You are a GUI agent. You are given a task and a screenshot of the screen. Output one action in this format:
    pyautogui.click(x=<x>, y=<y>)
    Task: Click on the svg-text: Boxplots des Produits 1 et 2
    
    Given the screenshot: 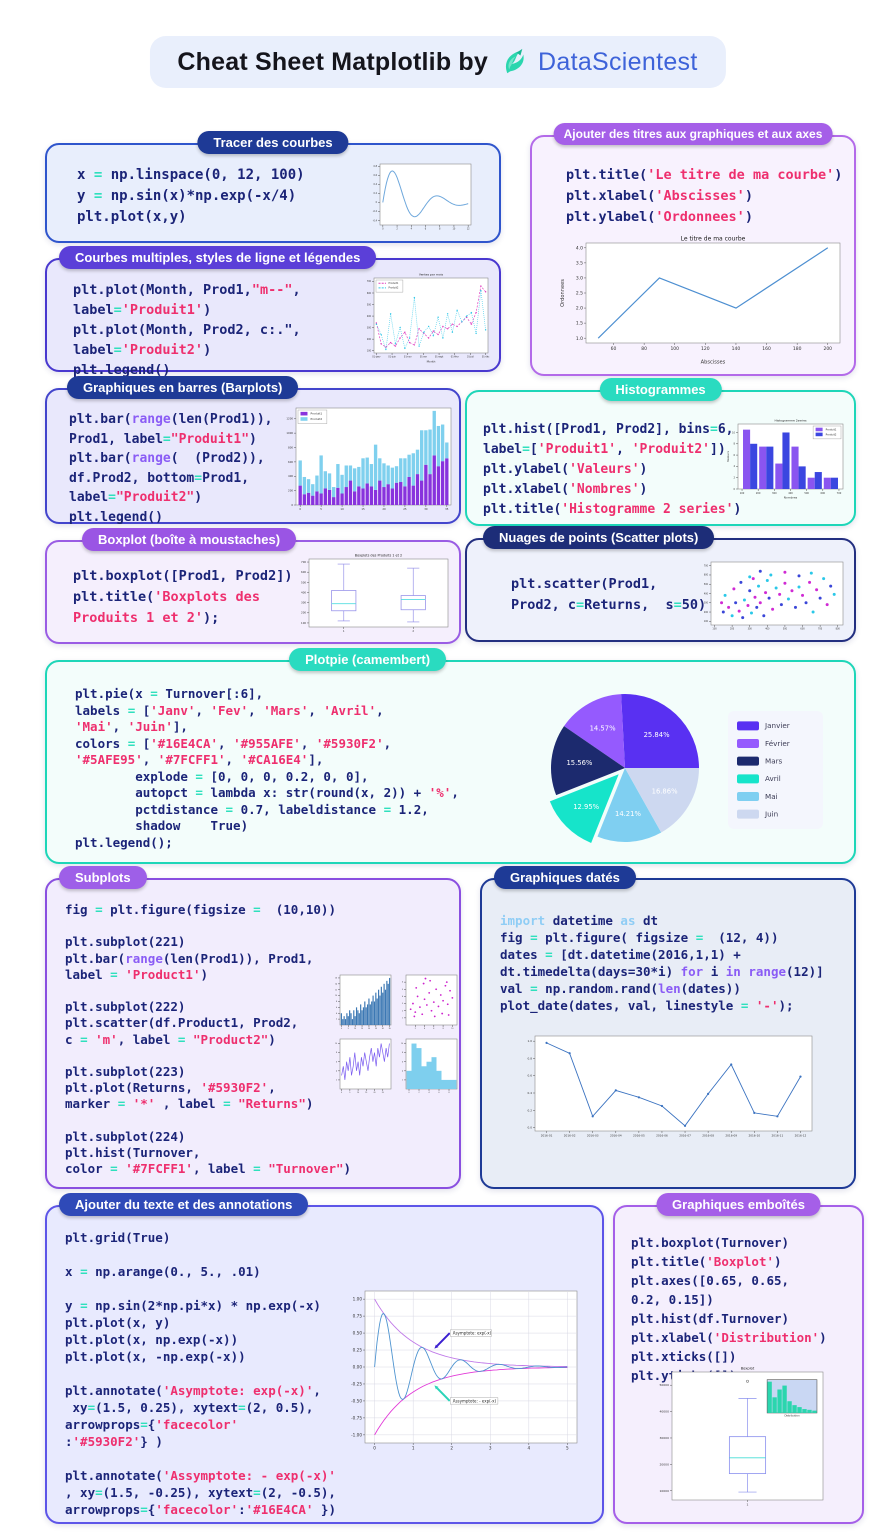 What is the action you would take?
    pyautogui.click(x=378, y=556)
    